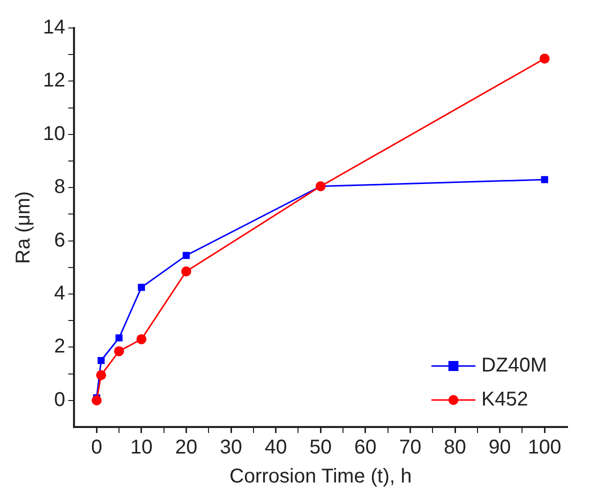  What do you see at coordinates (545, 447) in the screenshot?
I see `x-tick-label: 100` at bounding box center [545, 447].